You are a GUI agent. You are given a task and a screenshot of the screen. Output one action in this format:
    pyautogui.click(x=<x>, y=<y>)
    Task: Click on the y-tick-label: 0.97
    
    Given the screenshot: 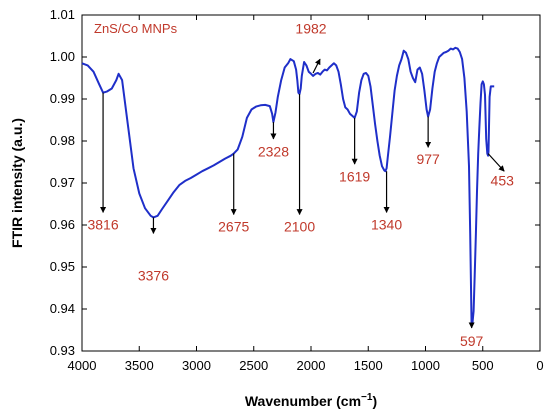 What is the action you would take?
    pyautogui.click(x=62, y=182)
    